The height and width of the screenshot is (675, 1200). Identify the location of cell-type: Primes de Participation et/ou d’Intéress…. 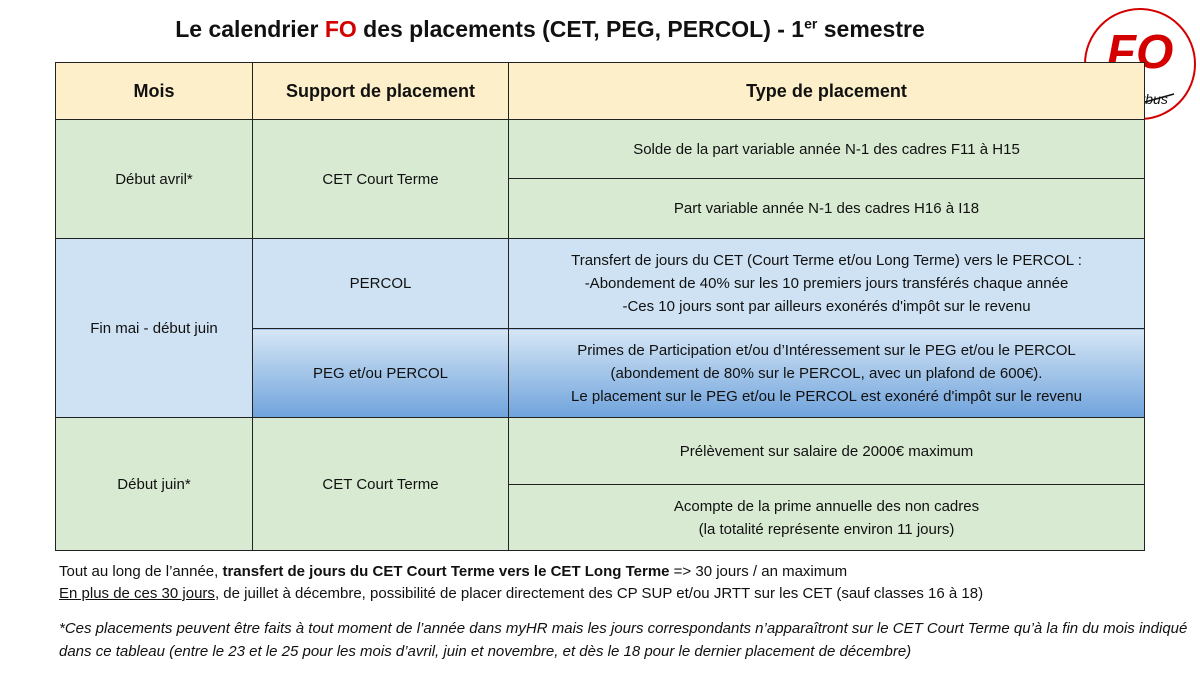
(826, 373).